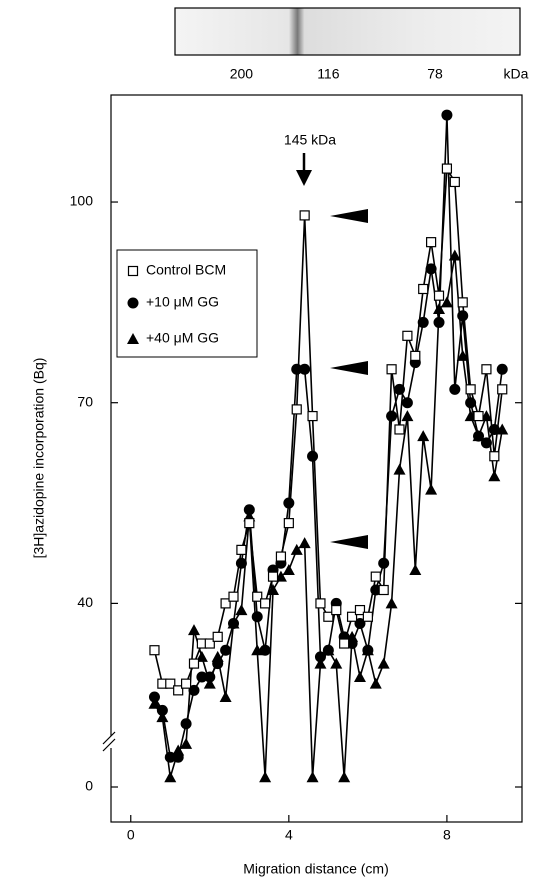 The image size is (534, 886). What do you see at coordinates (304, 169) in the screenshot?
I see `annotation-arrow` at bounding box center [304, 169].